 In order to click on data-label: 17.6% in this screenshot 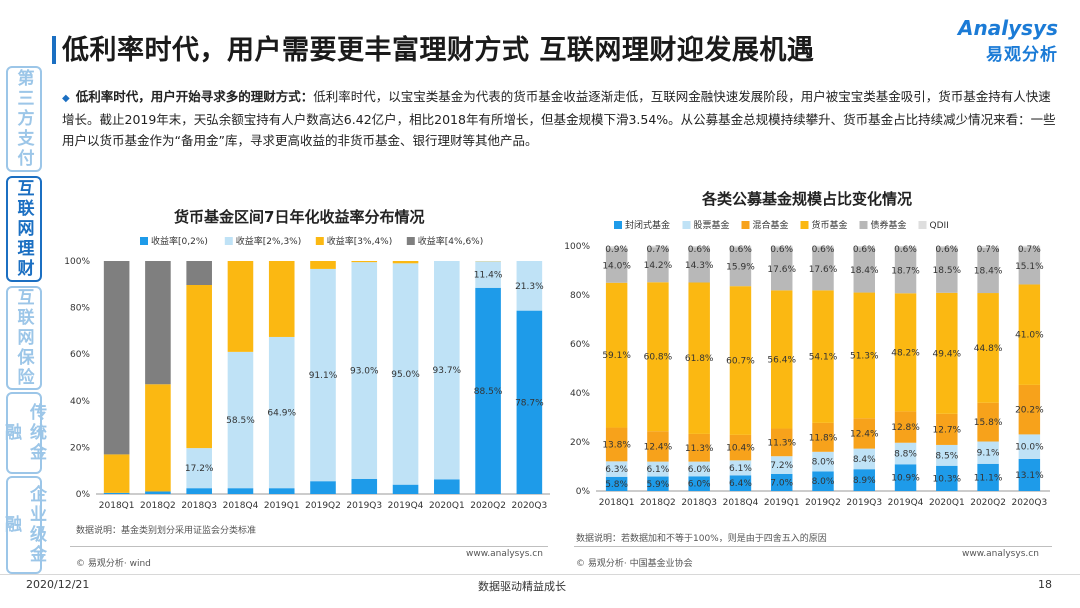, I will do `click(823, 270)`.